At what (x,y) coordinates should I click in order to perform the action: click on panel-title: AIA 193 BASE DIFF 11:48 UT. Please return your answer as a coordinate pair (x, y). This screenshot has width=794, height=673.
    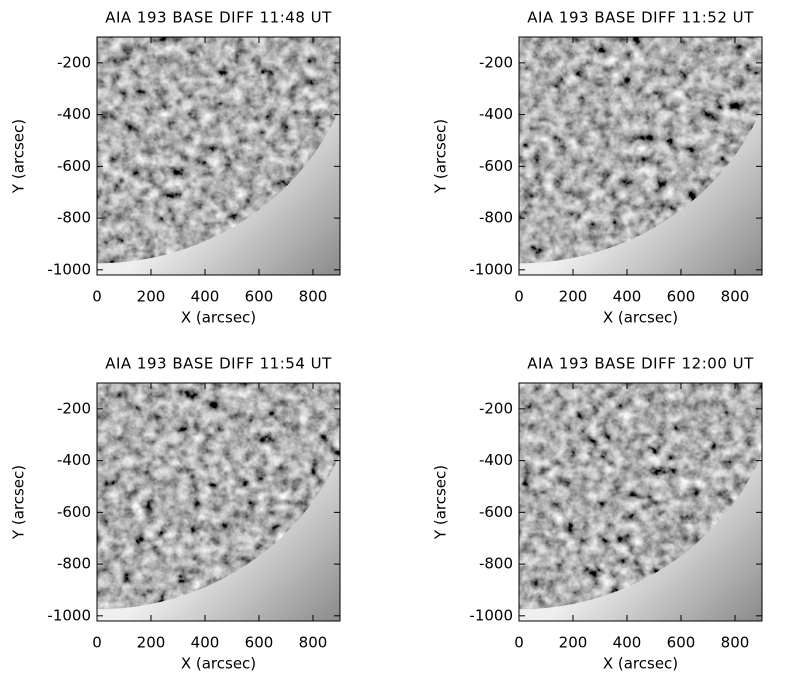
    Looking at the image, I should click on (218, 18).